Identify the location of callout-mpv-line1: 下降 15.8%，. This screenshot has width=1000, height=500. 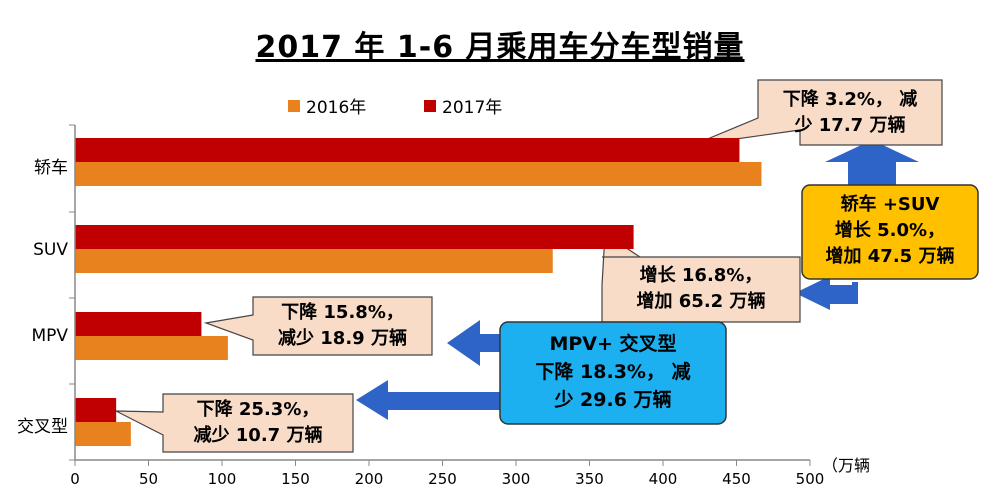
(342, 312).